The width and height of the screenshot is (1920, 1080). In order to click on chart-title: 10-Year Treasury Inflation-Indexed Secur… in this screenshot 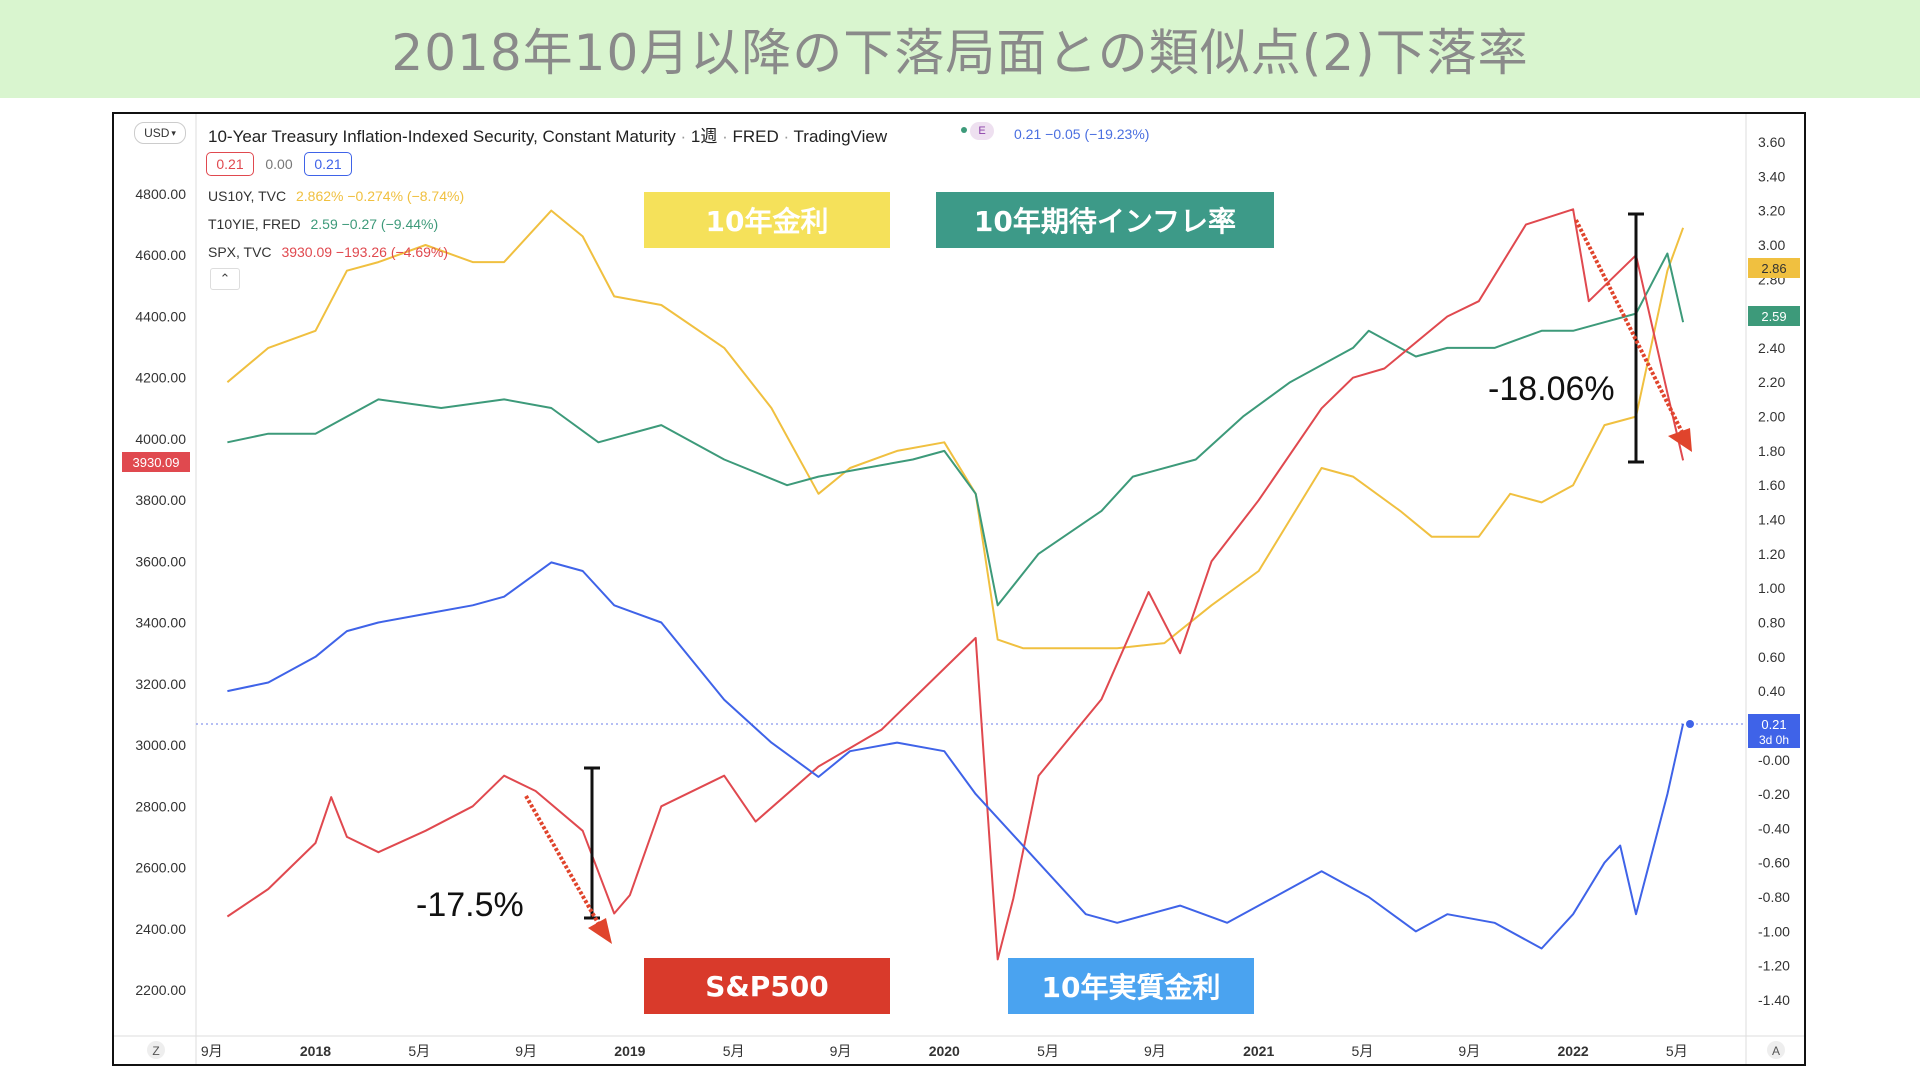, I will do `click(442, 136)`.